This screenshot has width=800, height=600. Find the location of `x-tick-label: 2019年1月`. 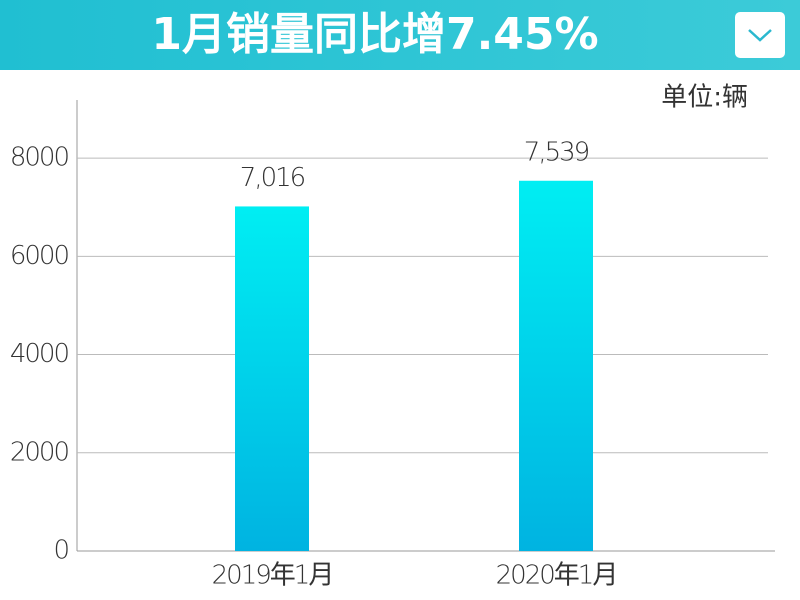

x-tick-label: 2019年1月 is located at coordinates (272, 576).